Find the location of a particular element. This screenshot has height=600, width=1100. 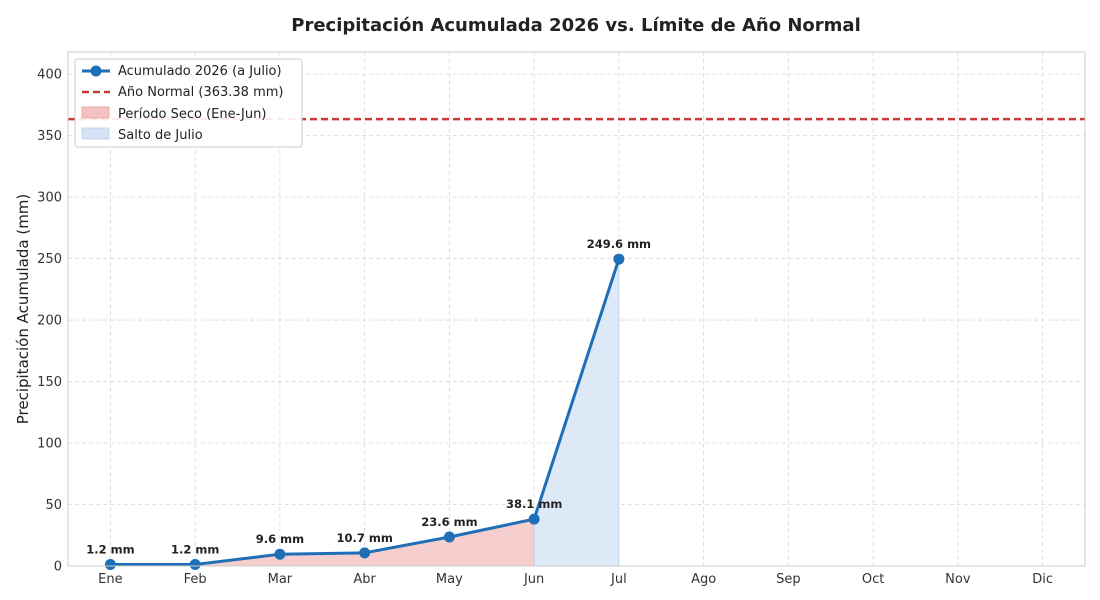

y-tick-label: 350 is located at coordinates (49, 136).